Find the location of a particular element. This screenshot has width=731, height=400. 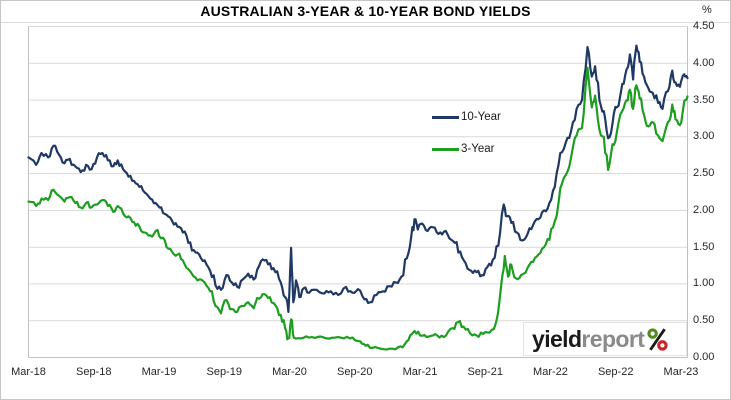

yieldreport-logo: yield report is located at coordinates (605, 339).